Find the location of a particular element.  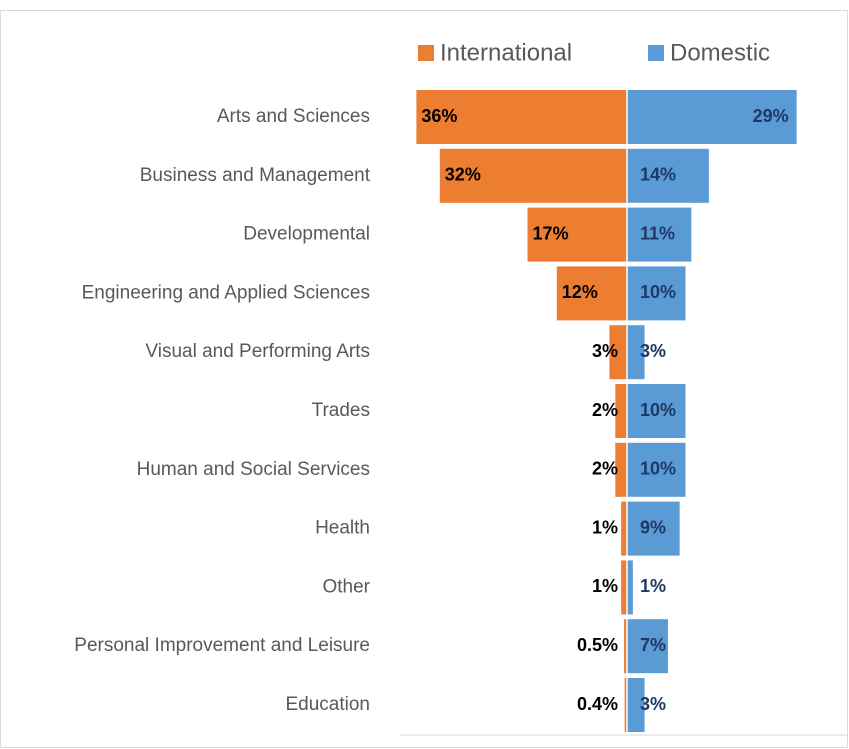

category-label: Arts and Sciences is located at coordinates (293, 116).